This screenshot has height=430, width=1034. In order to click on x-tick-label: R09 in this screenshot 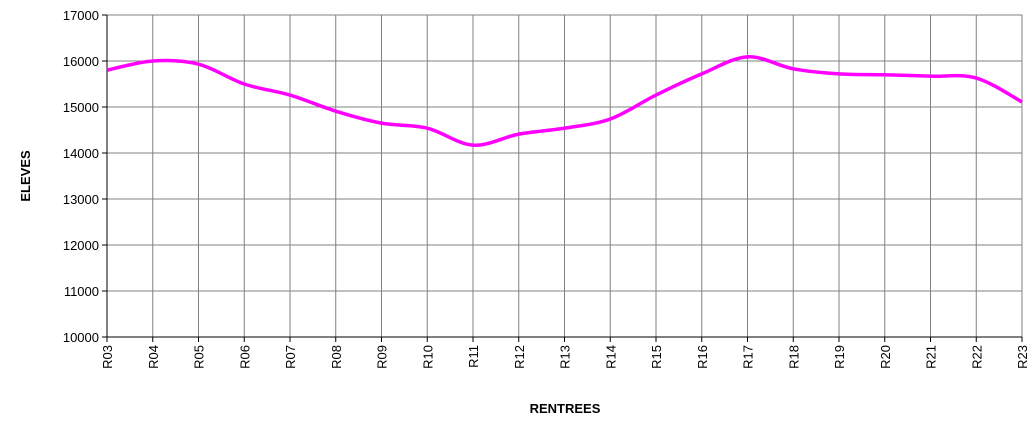, I will do `click(382, 357)`.